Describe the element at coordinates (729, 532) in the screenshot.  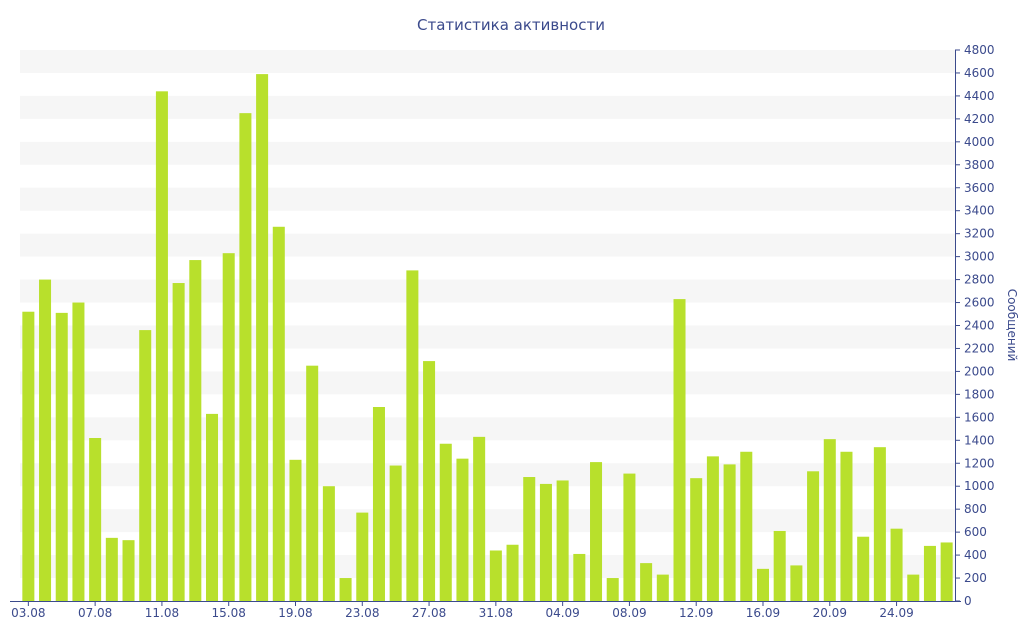
I see `bar-14.09` at that location.